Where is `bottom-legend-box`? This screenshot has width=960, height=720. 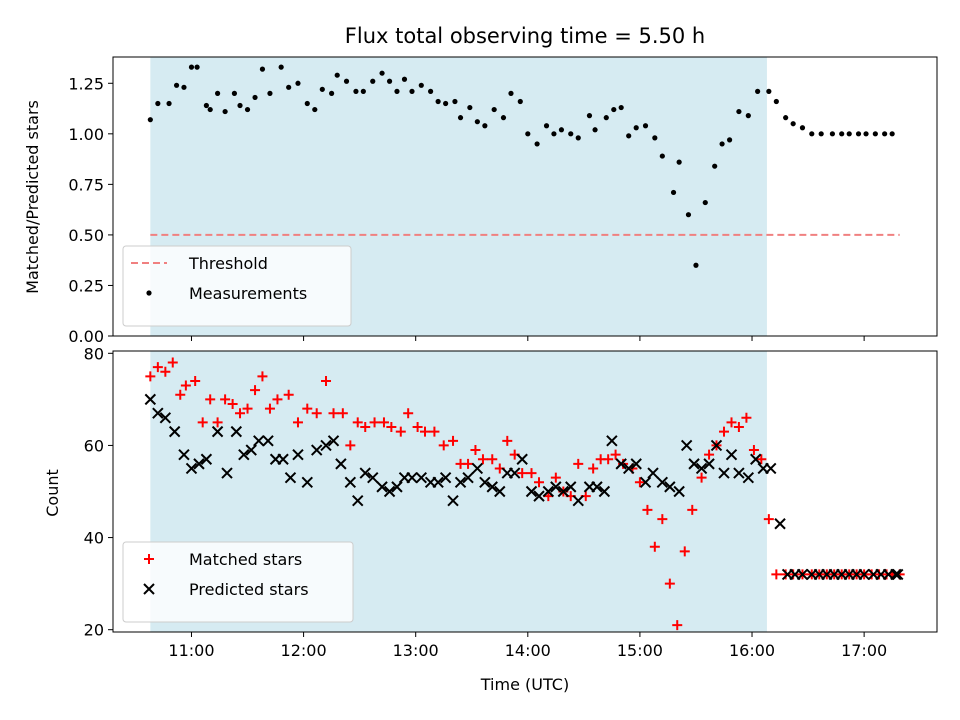 bottom-legend-box is located at coordinates (238, 582).